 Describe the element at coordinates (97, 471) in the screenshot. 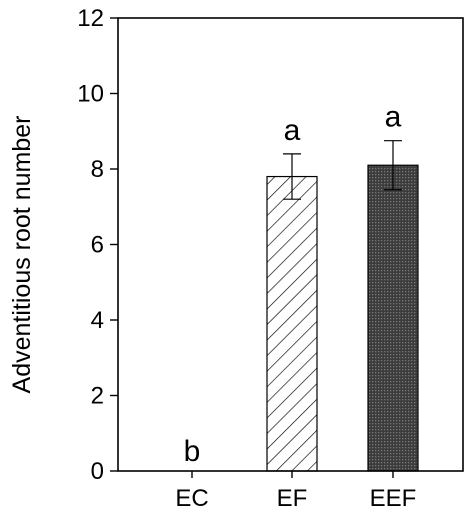

I see `y-tick-label: 0` at that location.